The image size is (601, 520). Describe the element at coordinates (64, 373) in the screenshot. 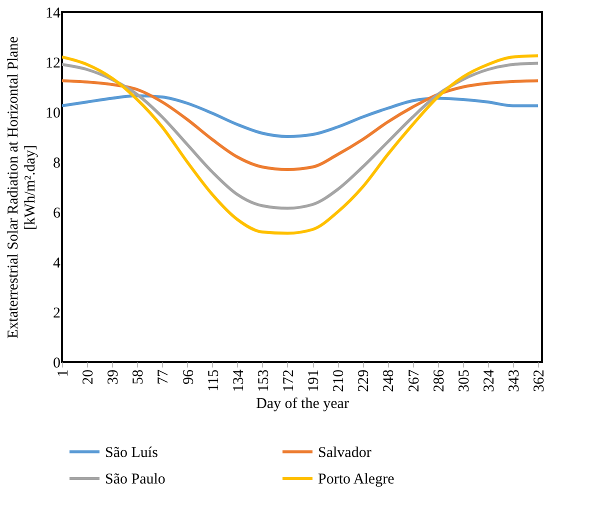

I see `x-tick-label: 1` at that location.